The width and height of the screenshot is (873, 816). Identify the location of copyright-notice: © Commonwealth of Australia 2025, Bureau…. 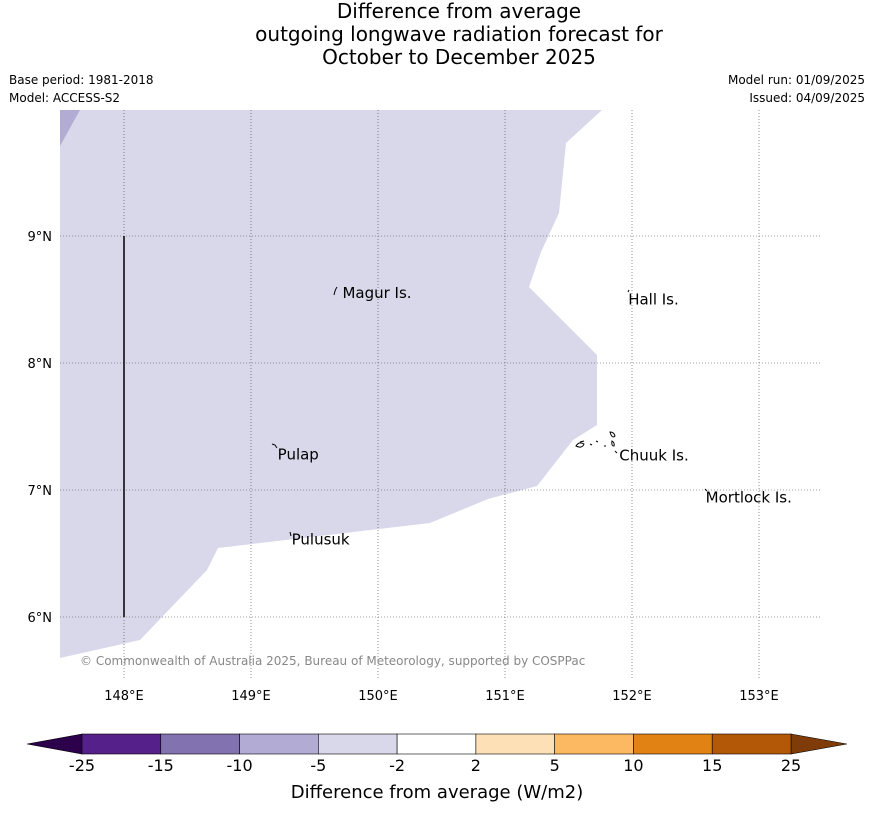
(332, 661).